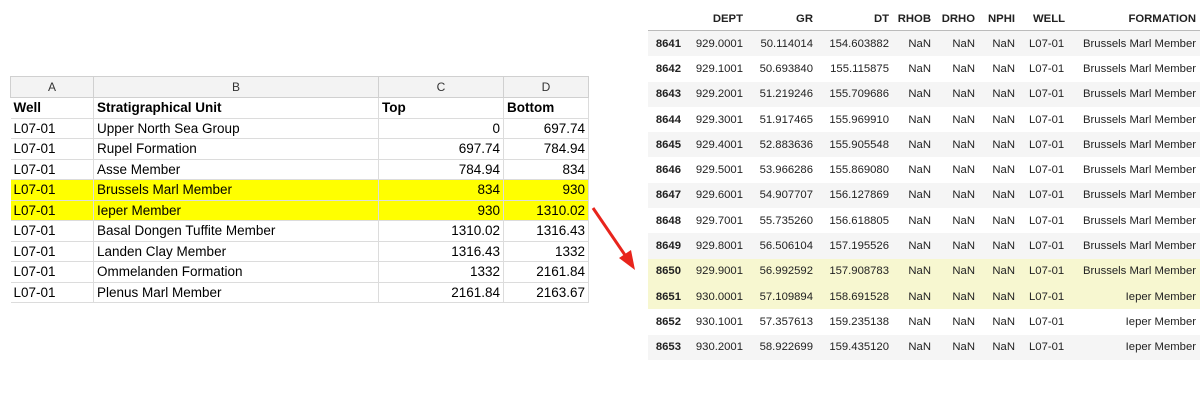 The image size is (1200, 400). What do you see at coordinates (441, 272) in the screenshot?
I see `sheet-cell: 1332` at bounding box center [441, 272].